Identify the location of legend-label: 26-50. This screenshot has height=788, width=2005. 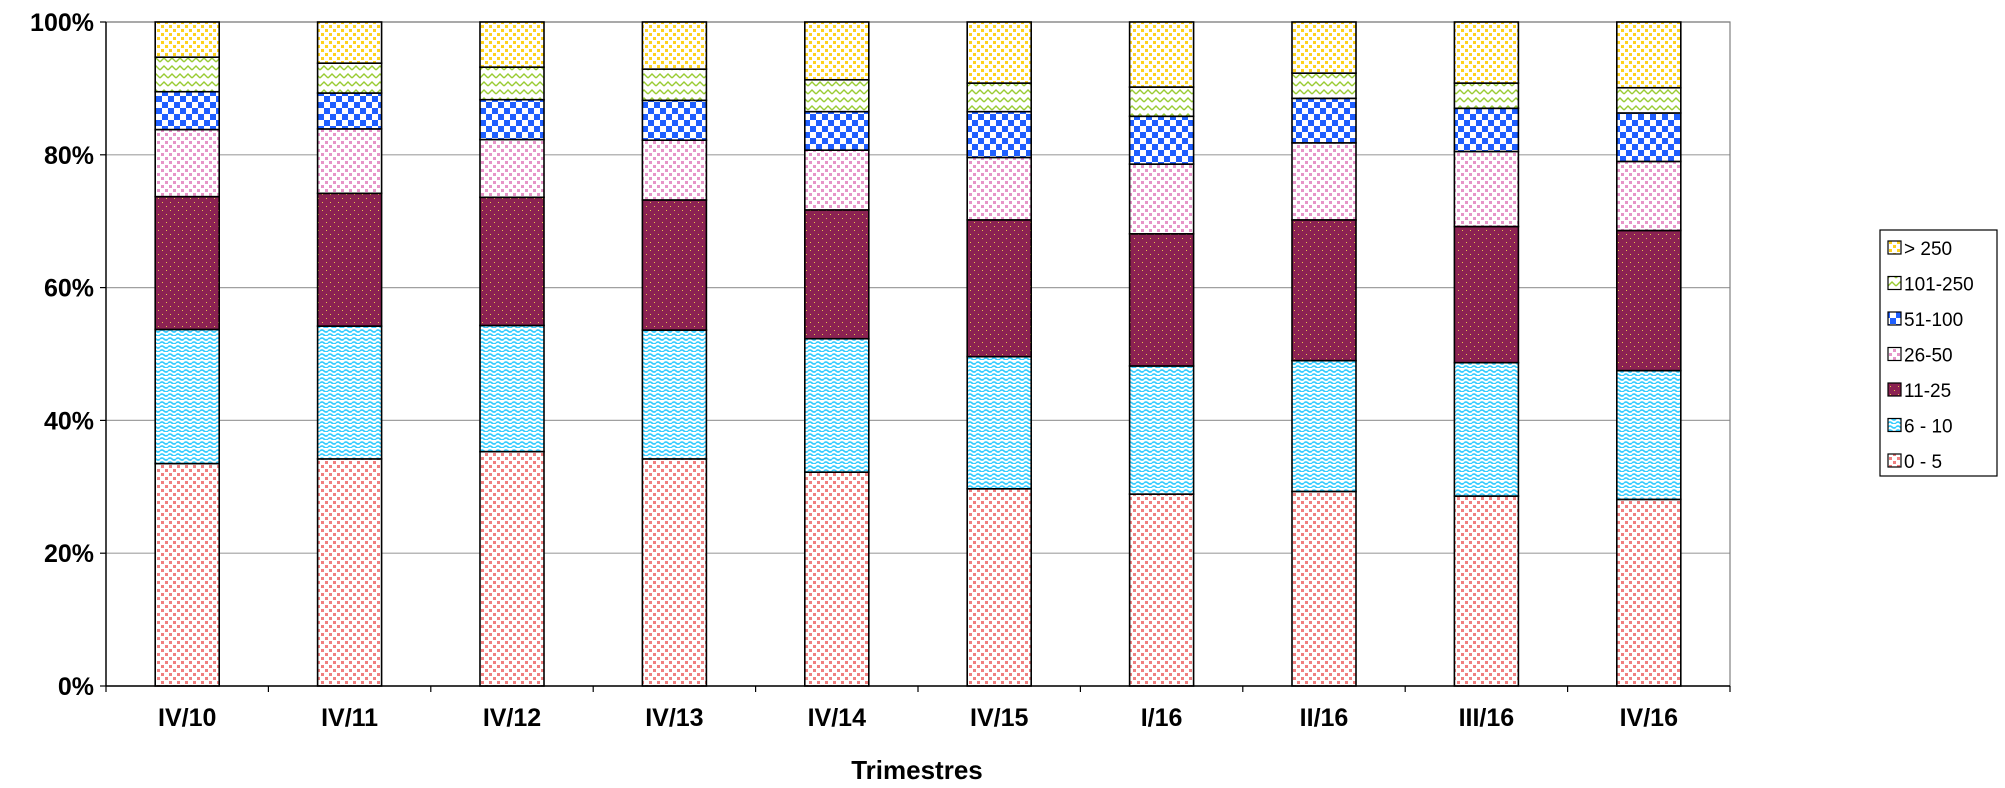
(1928, 356).